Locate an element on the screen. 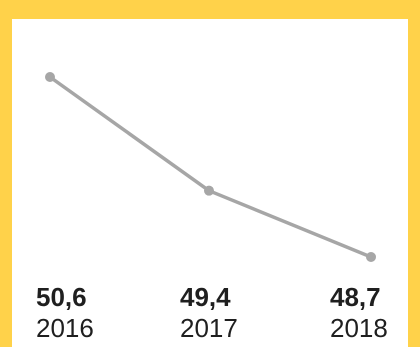  data-point-2018 is located at coordinates (371, 257).